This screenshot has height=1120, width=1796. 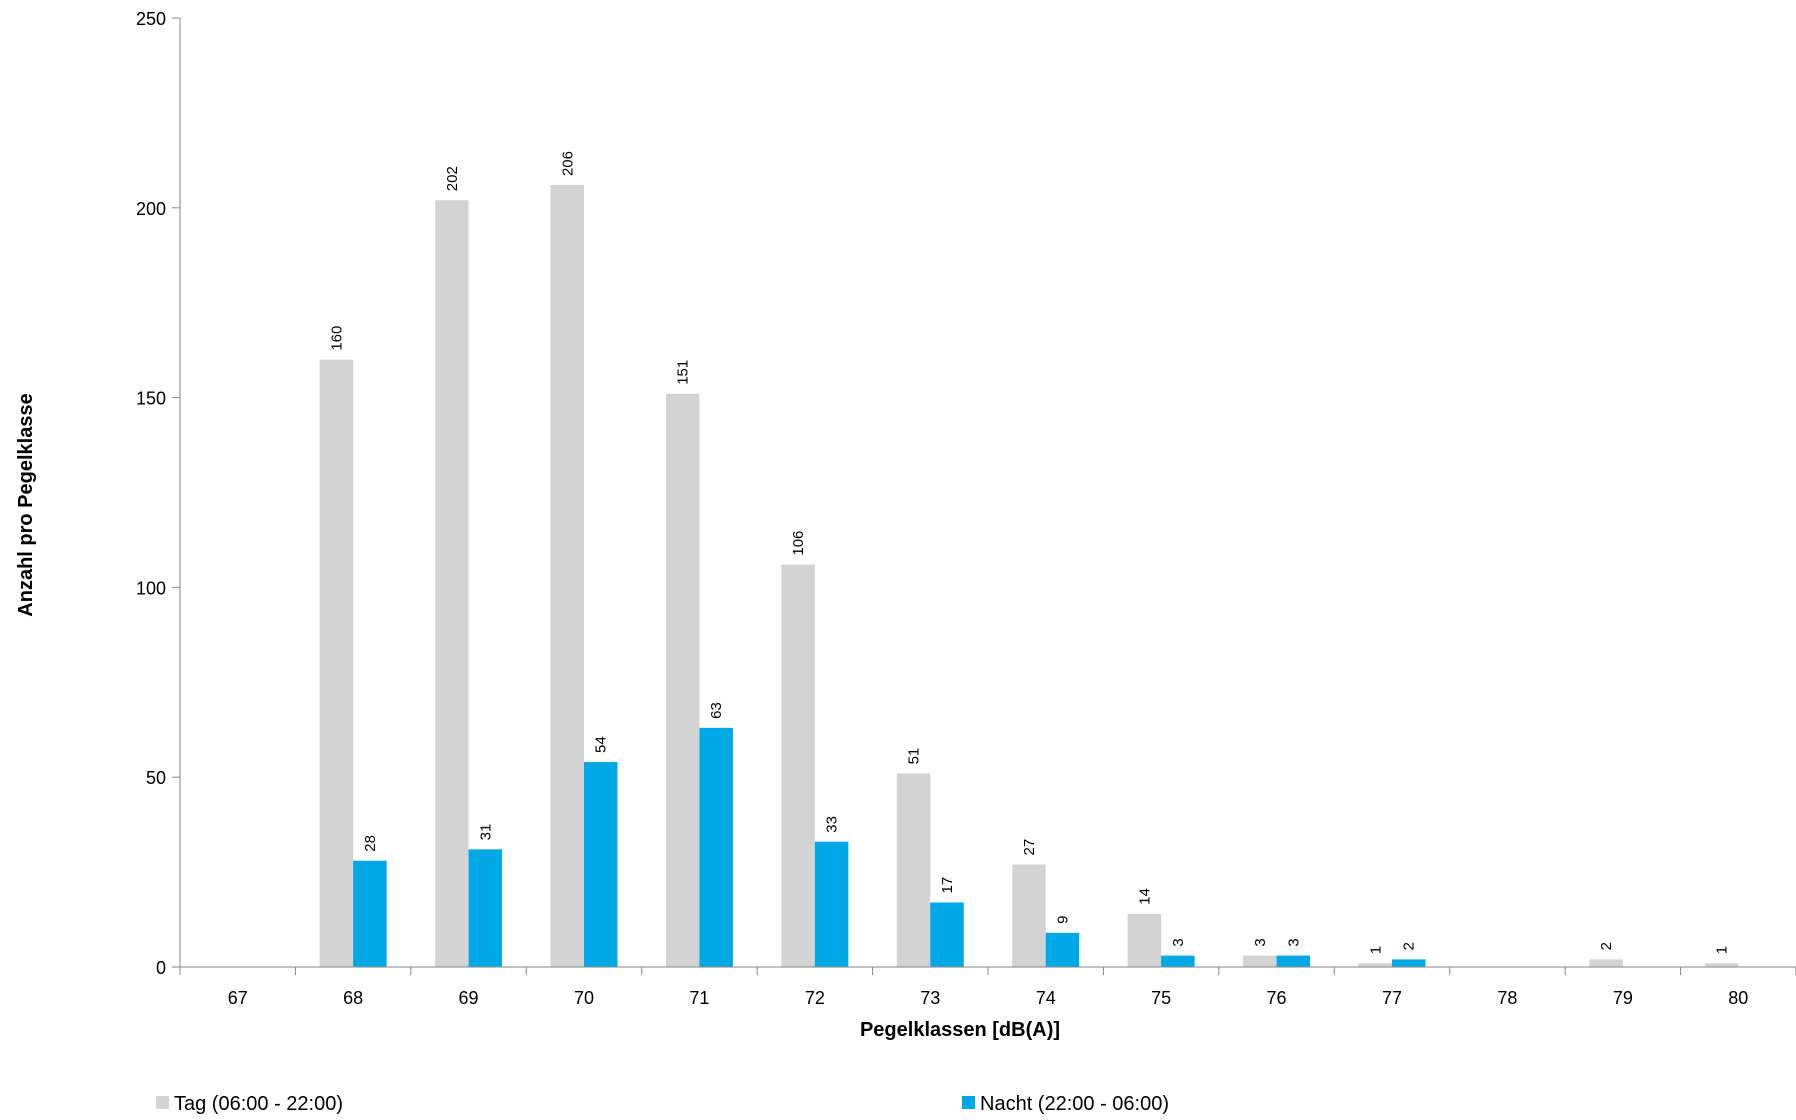 What do you see at coordinates (158, 493) in the screenshot?
I see `y-axis: 0 50 100 150 200 250` at bounding box center [158, 493].